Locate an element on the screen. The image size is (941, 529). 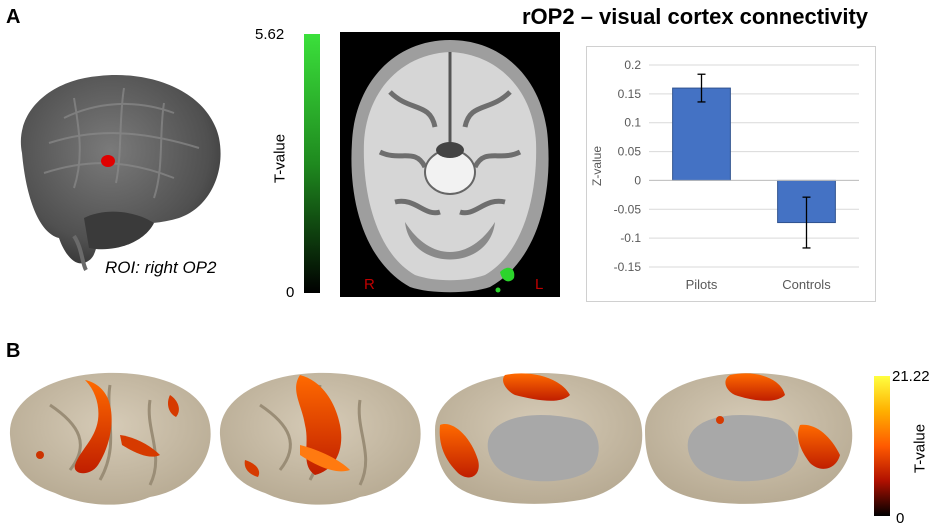
y-axis-label: Z-value is located at coordinates (597, 166).